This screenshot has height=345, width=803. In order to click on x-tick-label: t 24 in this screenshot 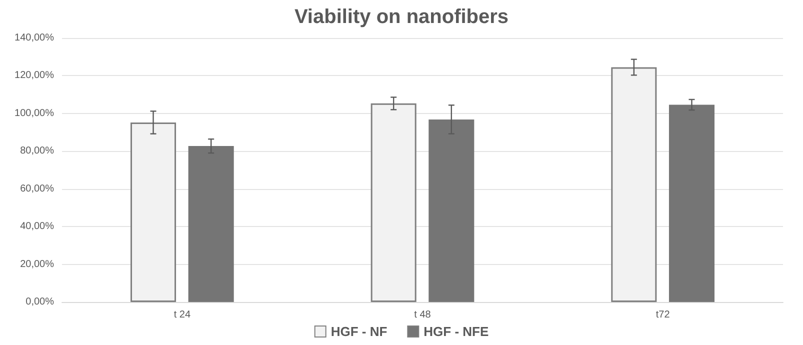, I will do `click(182, 315)`.